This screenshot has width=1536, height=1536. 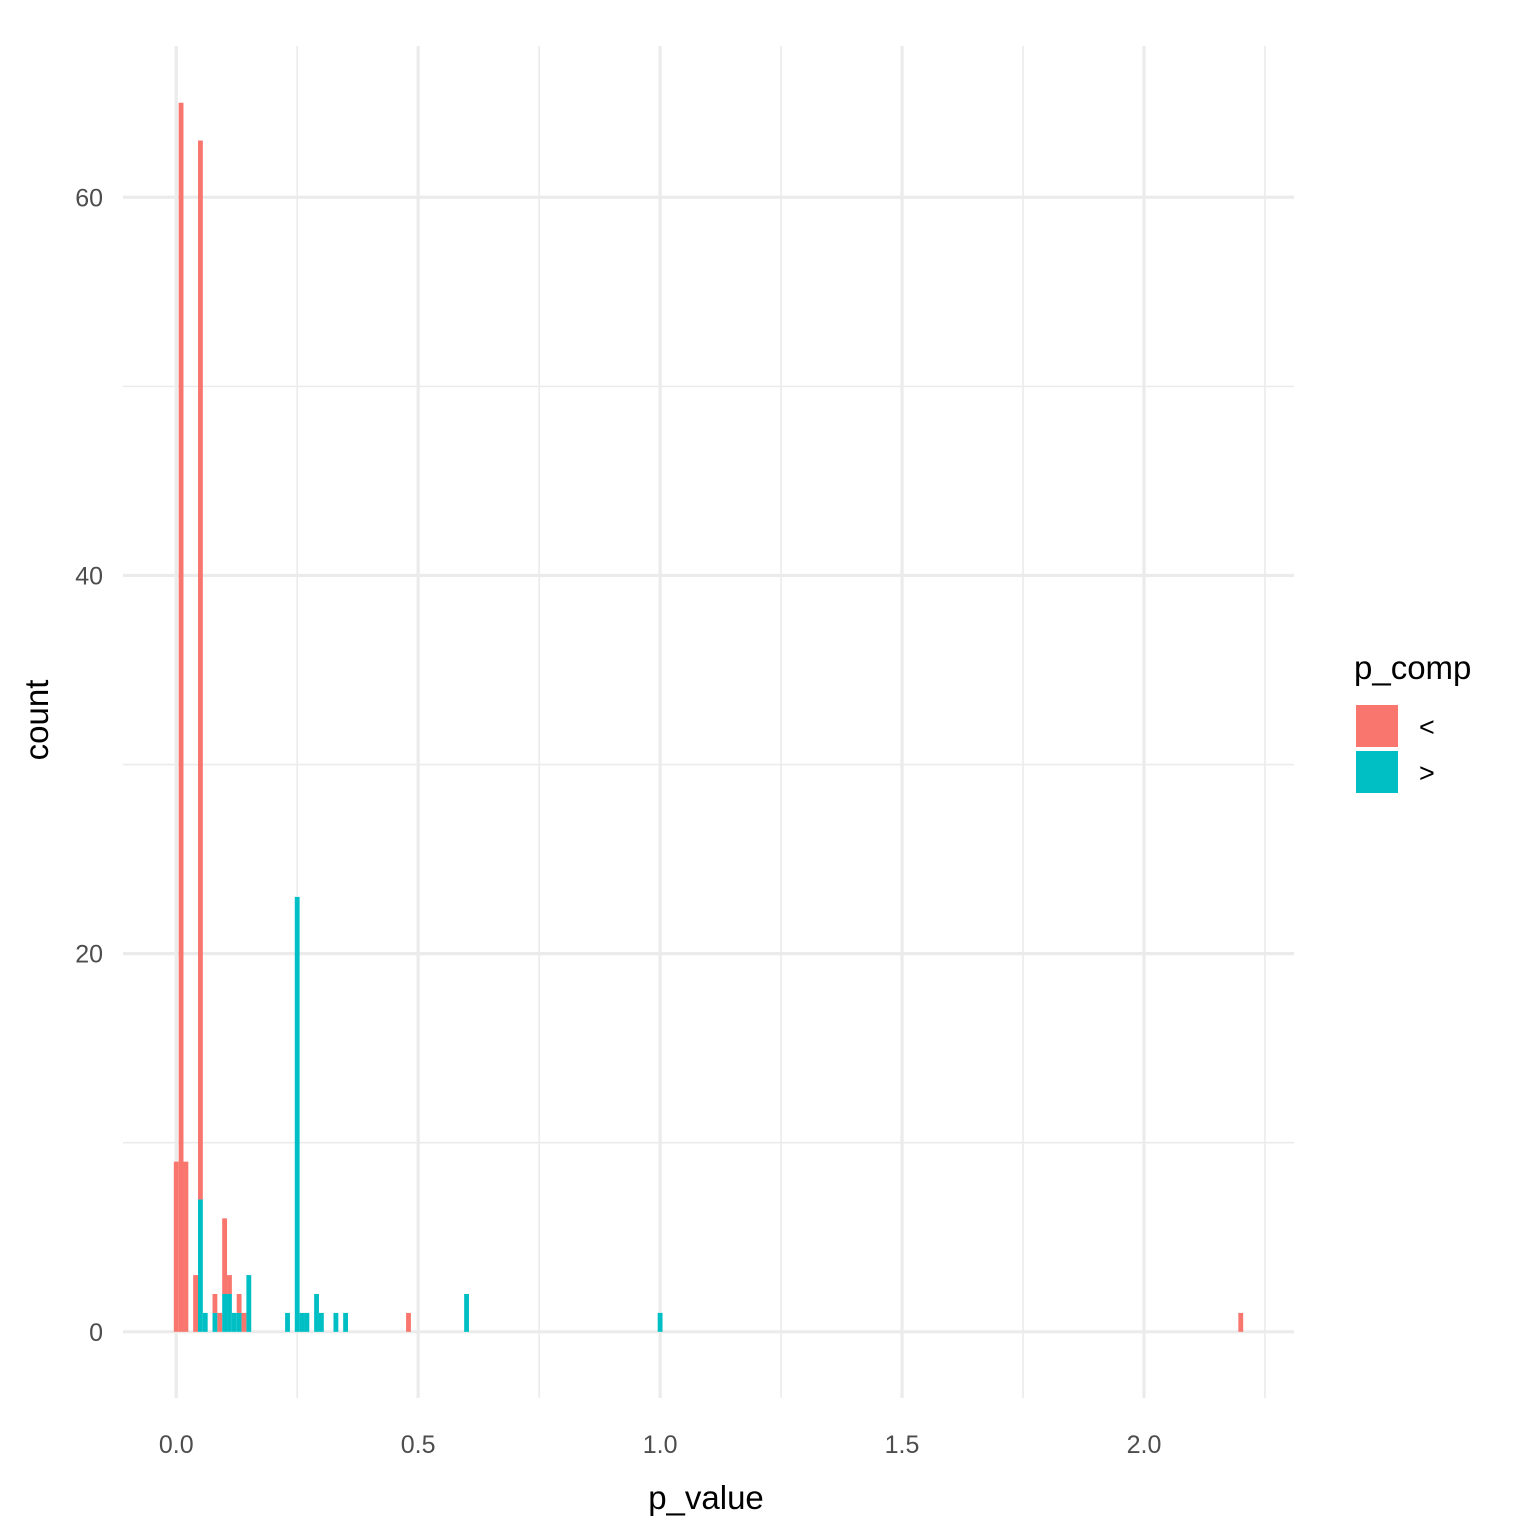 What do you see at coordinates (706, 1497) in the screenshot?
I see `x-axis-title: p_value` at bounding box center [706, 1497].